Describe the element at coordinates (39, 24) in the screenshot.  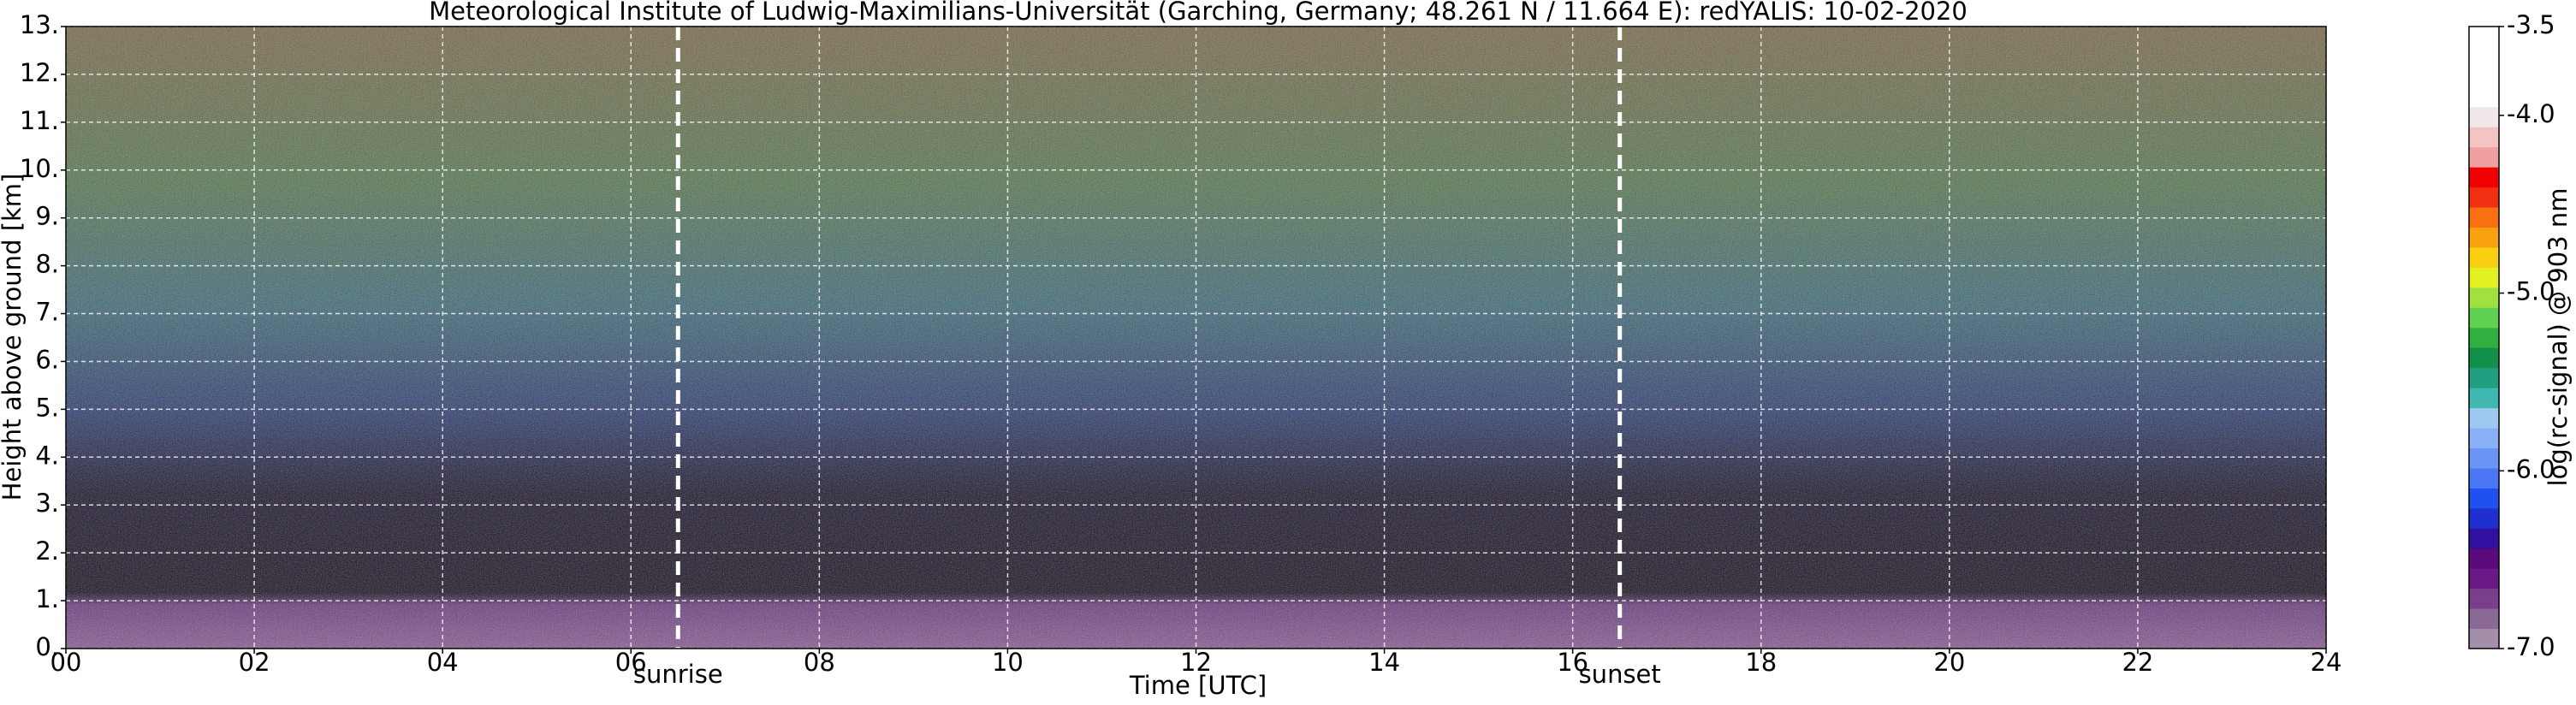
I see `y-tick-label: 13.` at that location.